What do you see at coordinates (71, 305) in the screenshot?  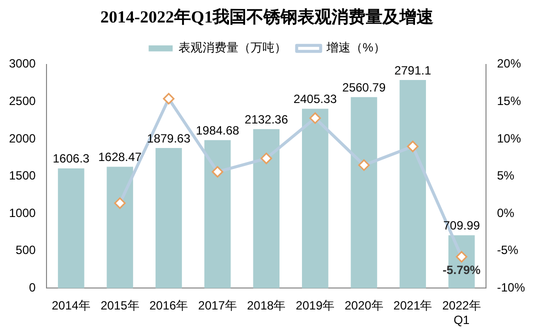 I see `x-tick-label: 2014年` at bounding box center [71, 305].